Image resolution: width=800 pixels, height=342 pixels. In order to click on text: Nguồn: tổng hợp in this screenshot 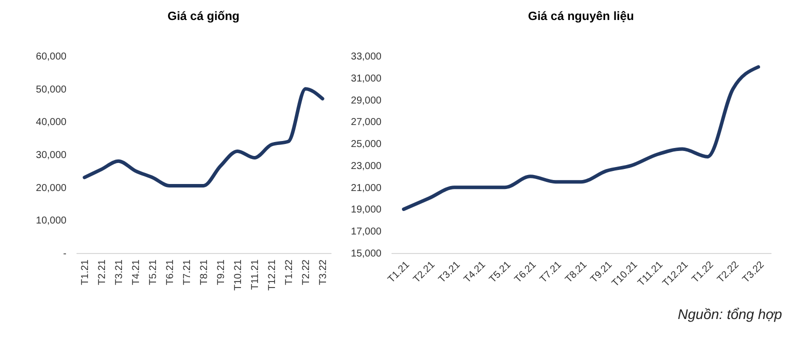, I will do `click(730, 314)`.